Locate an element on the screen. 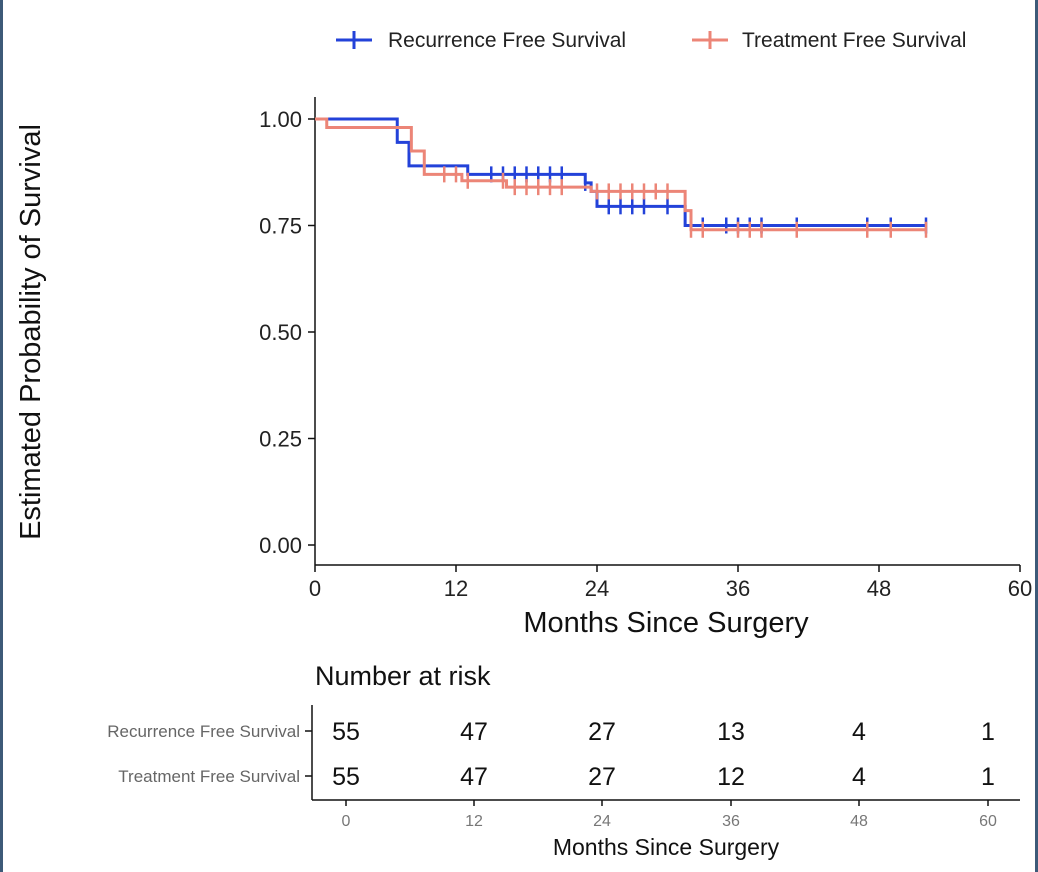 This screenshot has height=872, width=1038. risk-table-x-title: Months Since Surgery is located at coordinates (666, 847).